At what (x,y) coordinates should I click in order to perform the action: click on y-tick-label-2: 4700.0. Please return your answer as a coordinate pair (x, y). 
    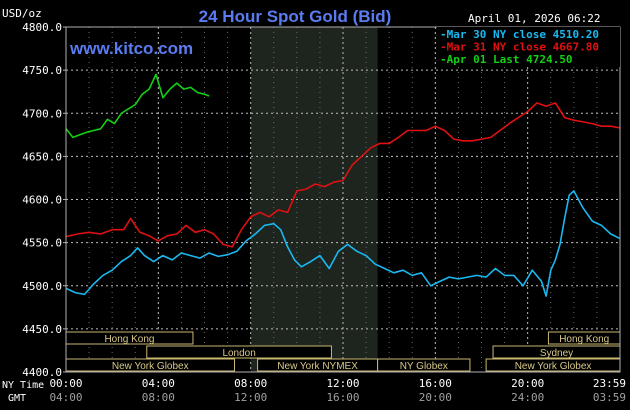
    Looking at the image, I should click on (42, 113).